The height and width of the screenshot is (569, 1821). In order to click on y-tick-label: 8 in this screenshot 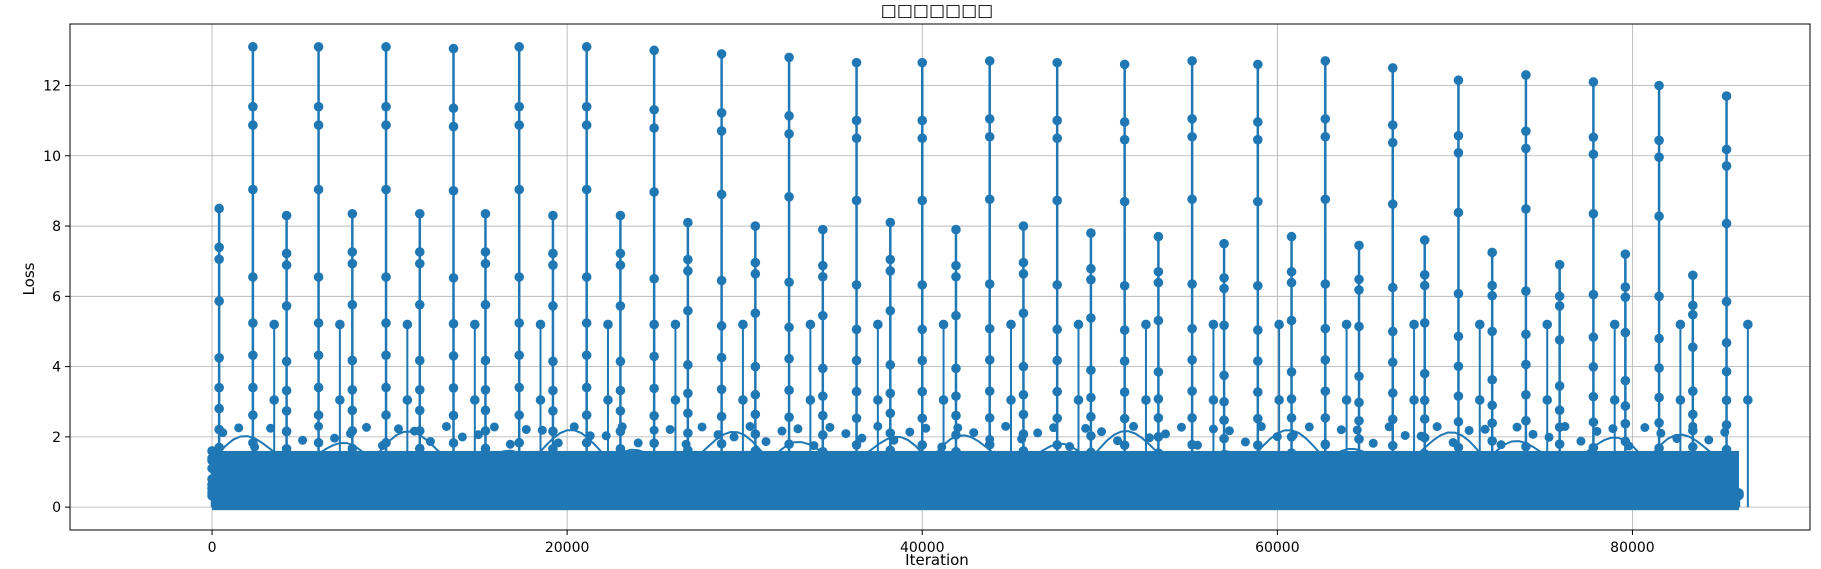, I will do `click(56, 227)`.